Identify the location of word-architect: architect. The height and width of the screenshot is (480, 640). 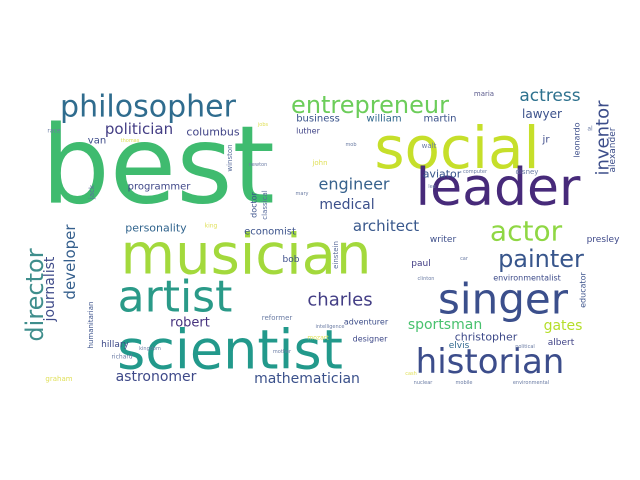
(386, 226).